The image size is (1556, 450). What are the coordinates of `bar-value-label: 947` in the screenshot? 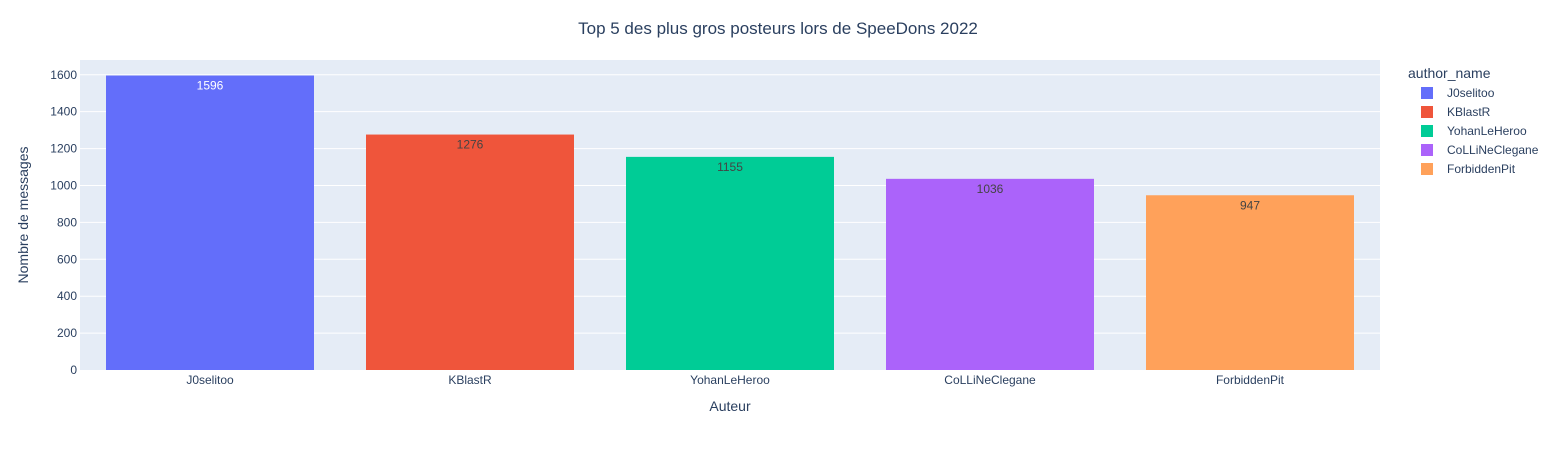 It's located at (1250, 205).